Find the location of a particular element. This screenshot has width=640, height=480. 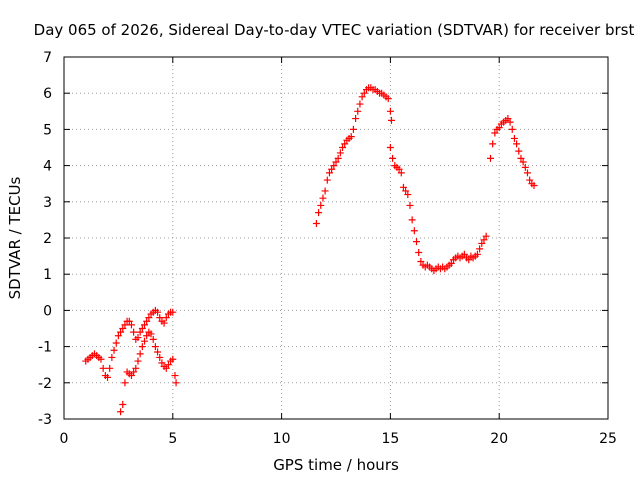

y-tick-label: 1 is located at coordinates (47, 275).